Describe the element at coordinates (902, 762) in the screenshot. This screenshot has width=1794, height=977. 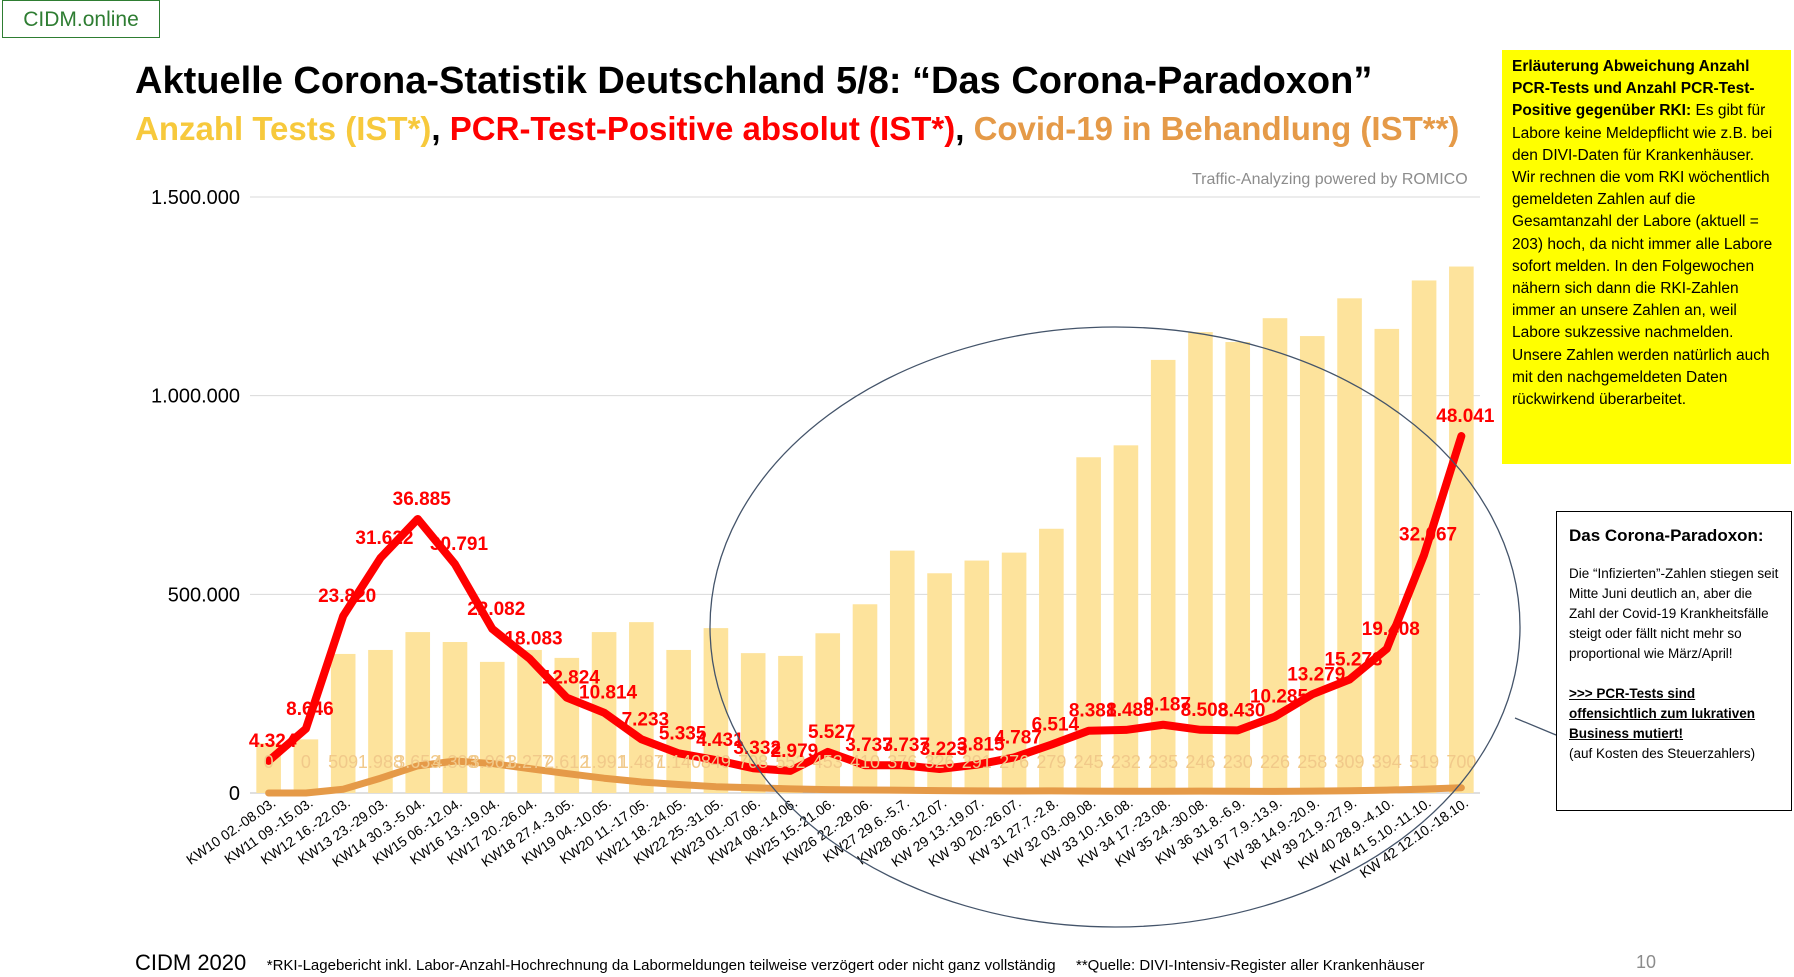
I see `data-label-treatment: 376` at that location.